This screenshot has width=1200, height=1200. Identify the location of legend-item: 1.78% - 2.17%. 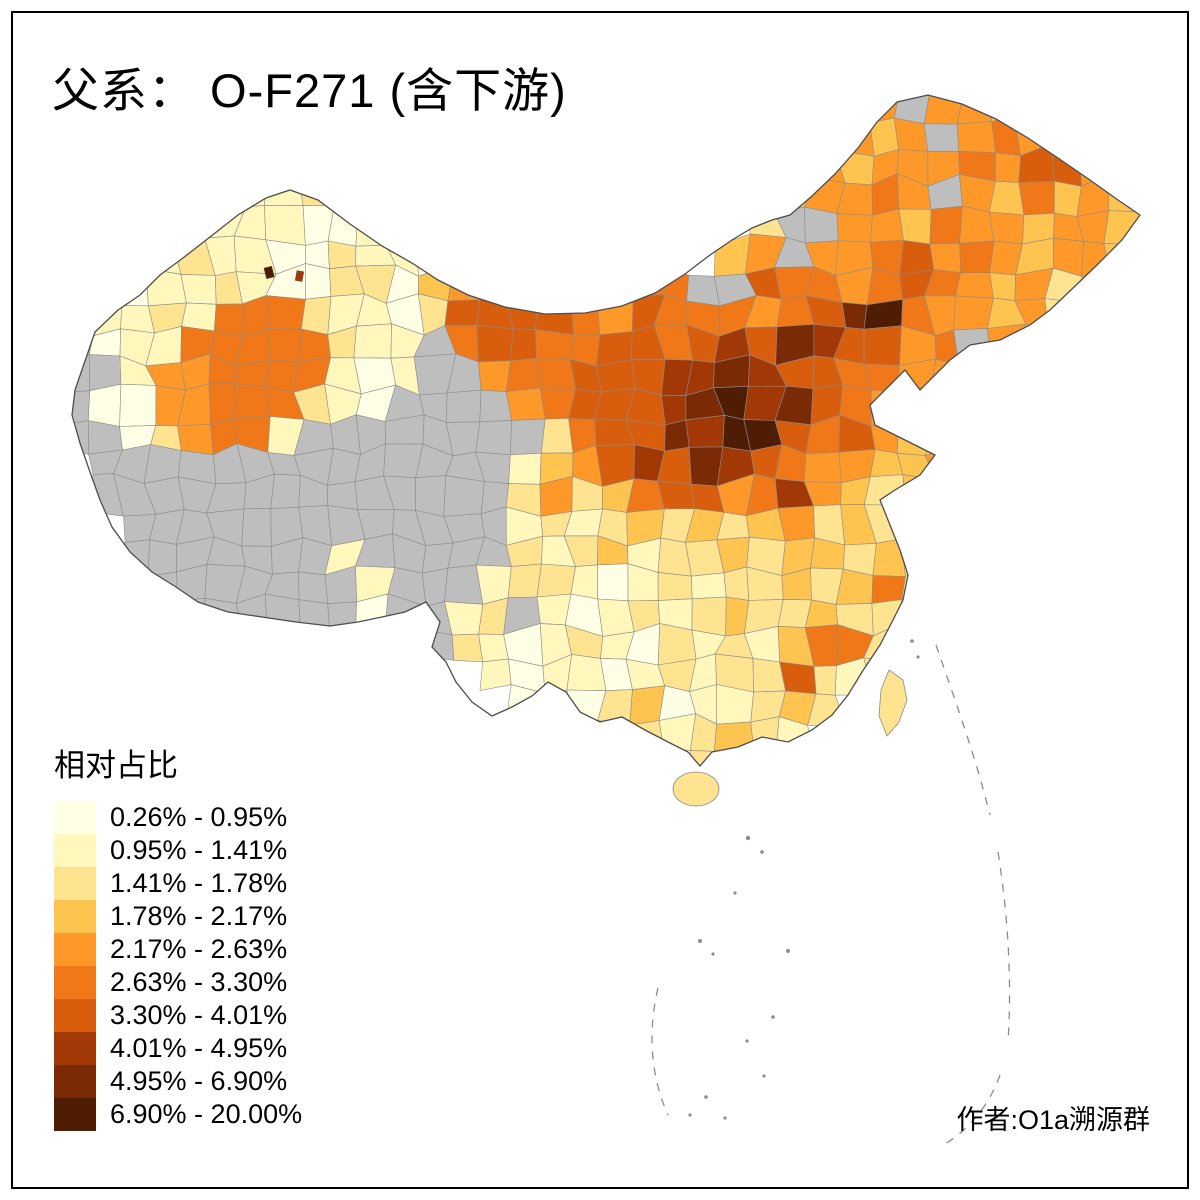
(178, 916).